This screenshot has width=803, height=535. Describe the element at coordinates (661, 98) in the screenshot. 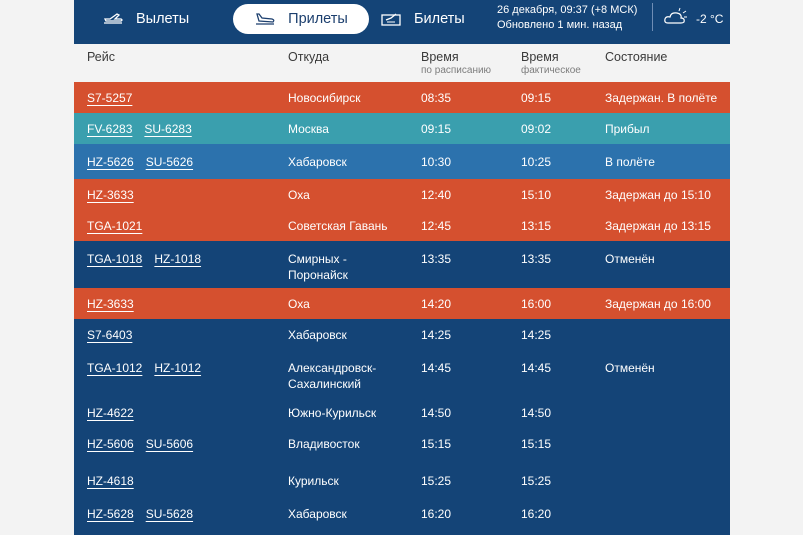

I see `flight-status: Задержан. В полёте` at that location.